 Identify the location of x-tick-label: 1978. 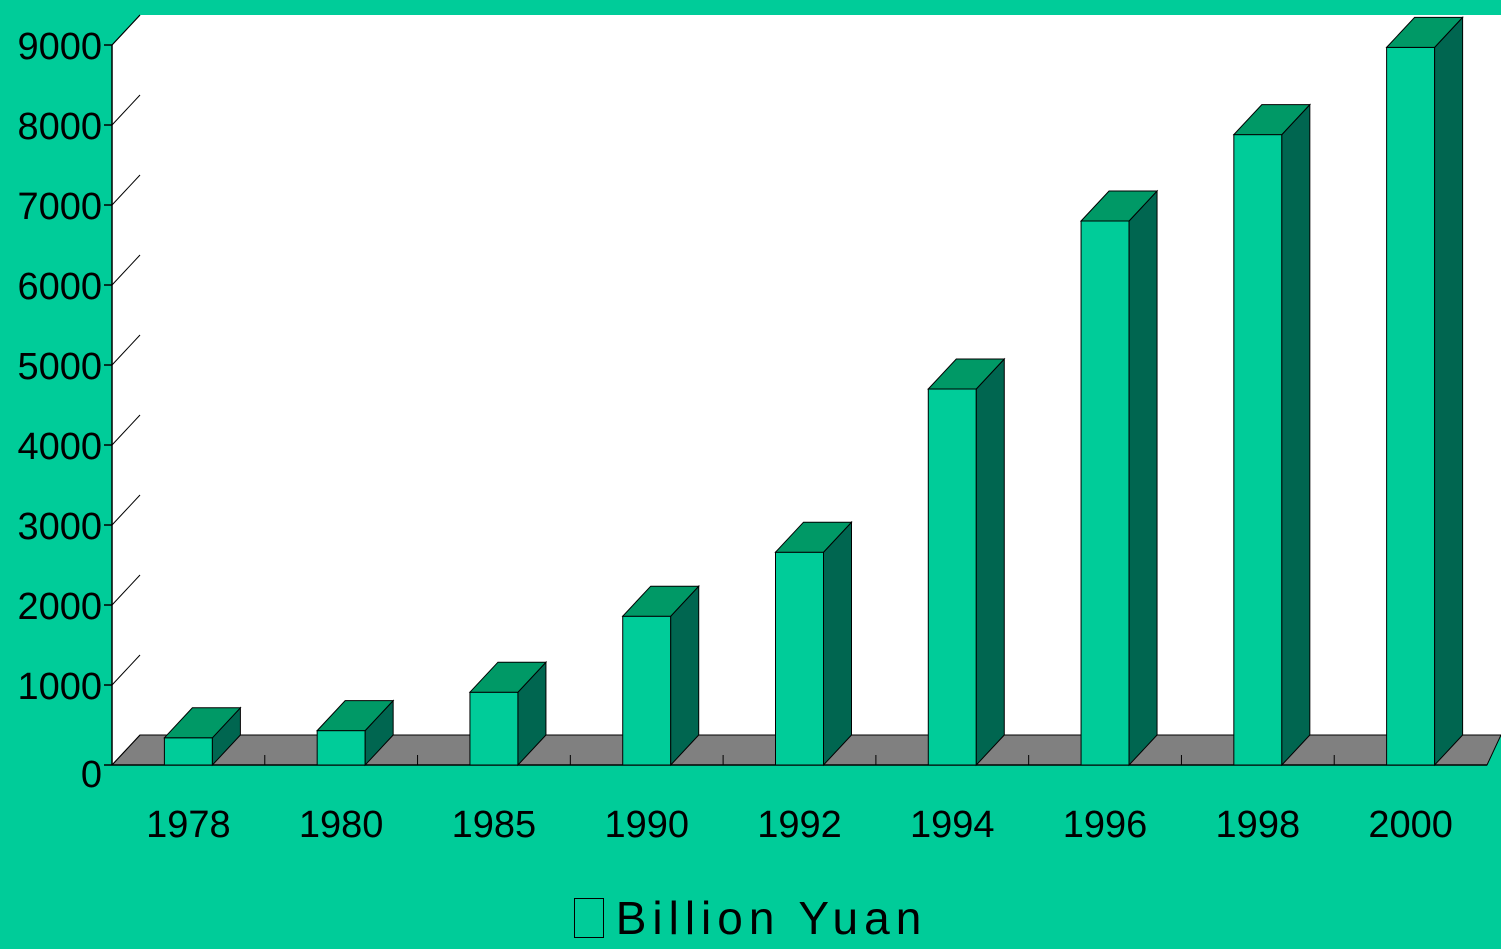
(188, 825).